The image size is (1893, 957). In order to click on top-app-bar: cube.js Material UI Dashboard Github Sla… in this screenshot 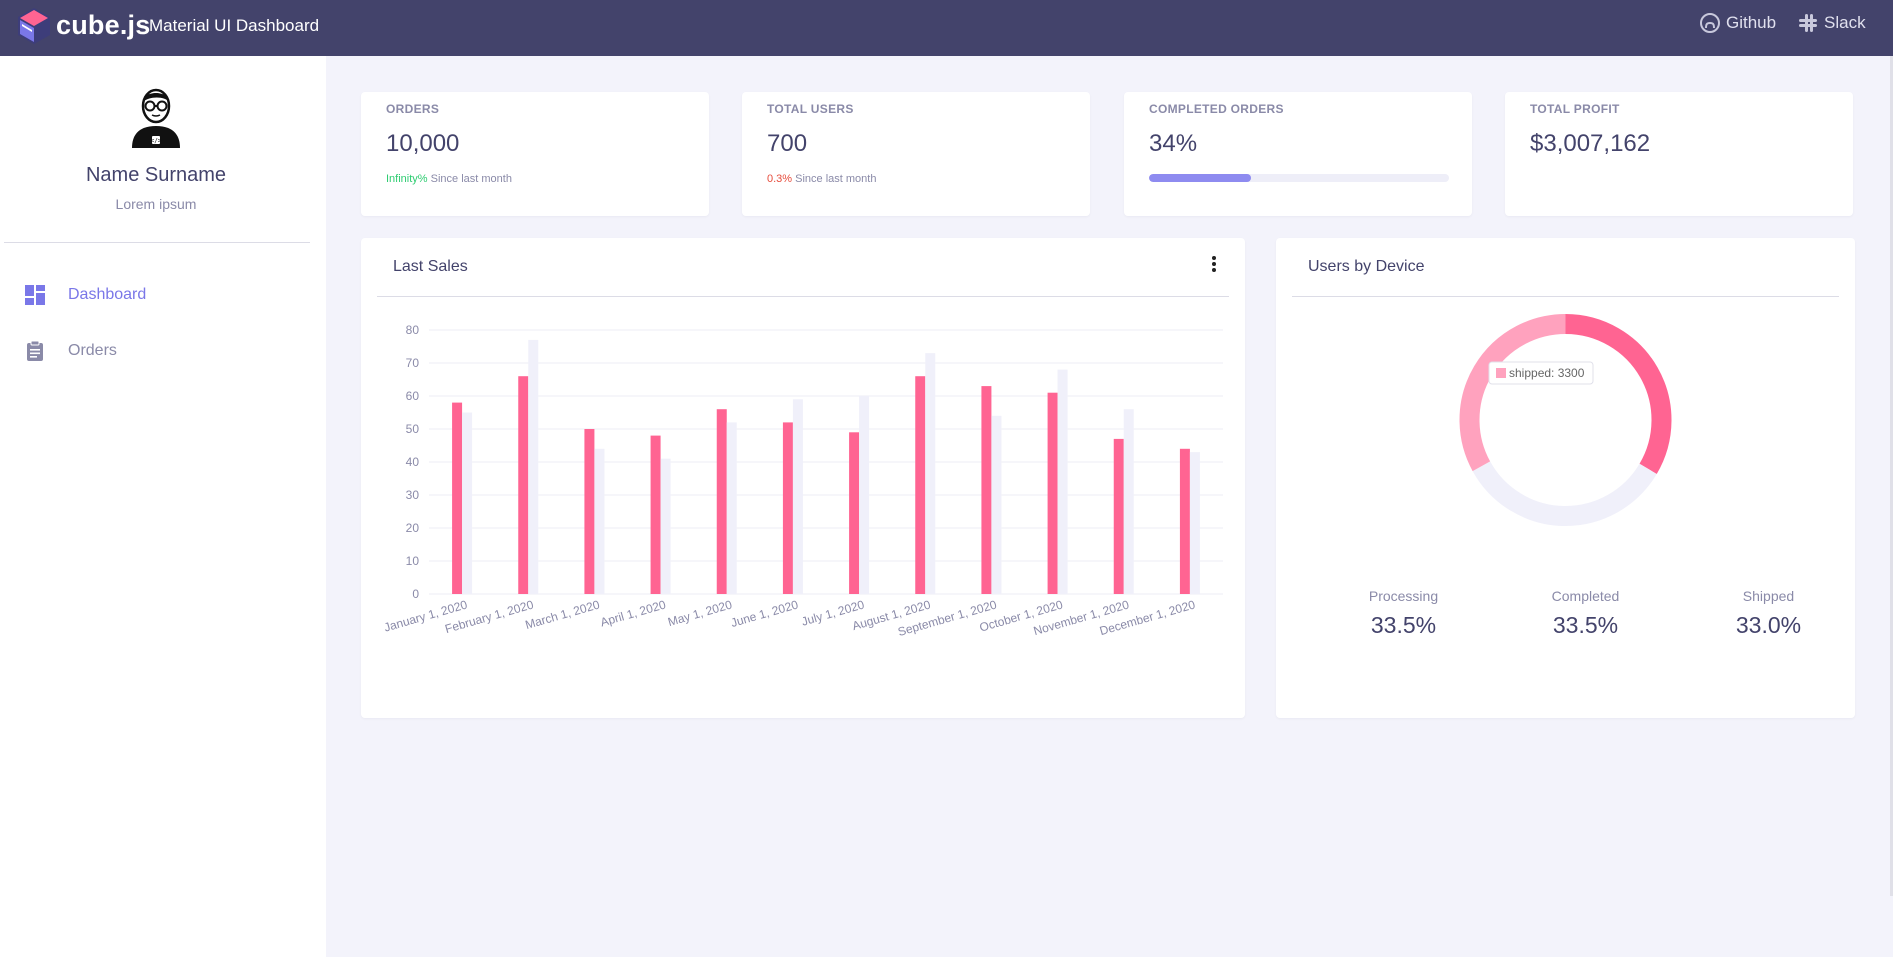, I will do `click(946, 28)`.